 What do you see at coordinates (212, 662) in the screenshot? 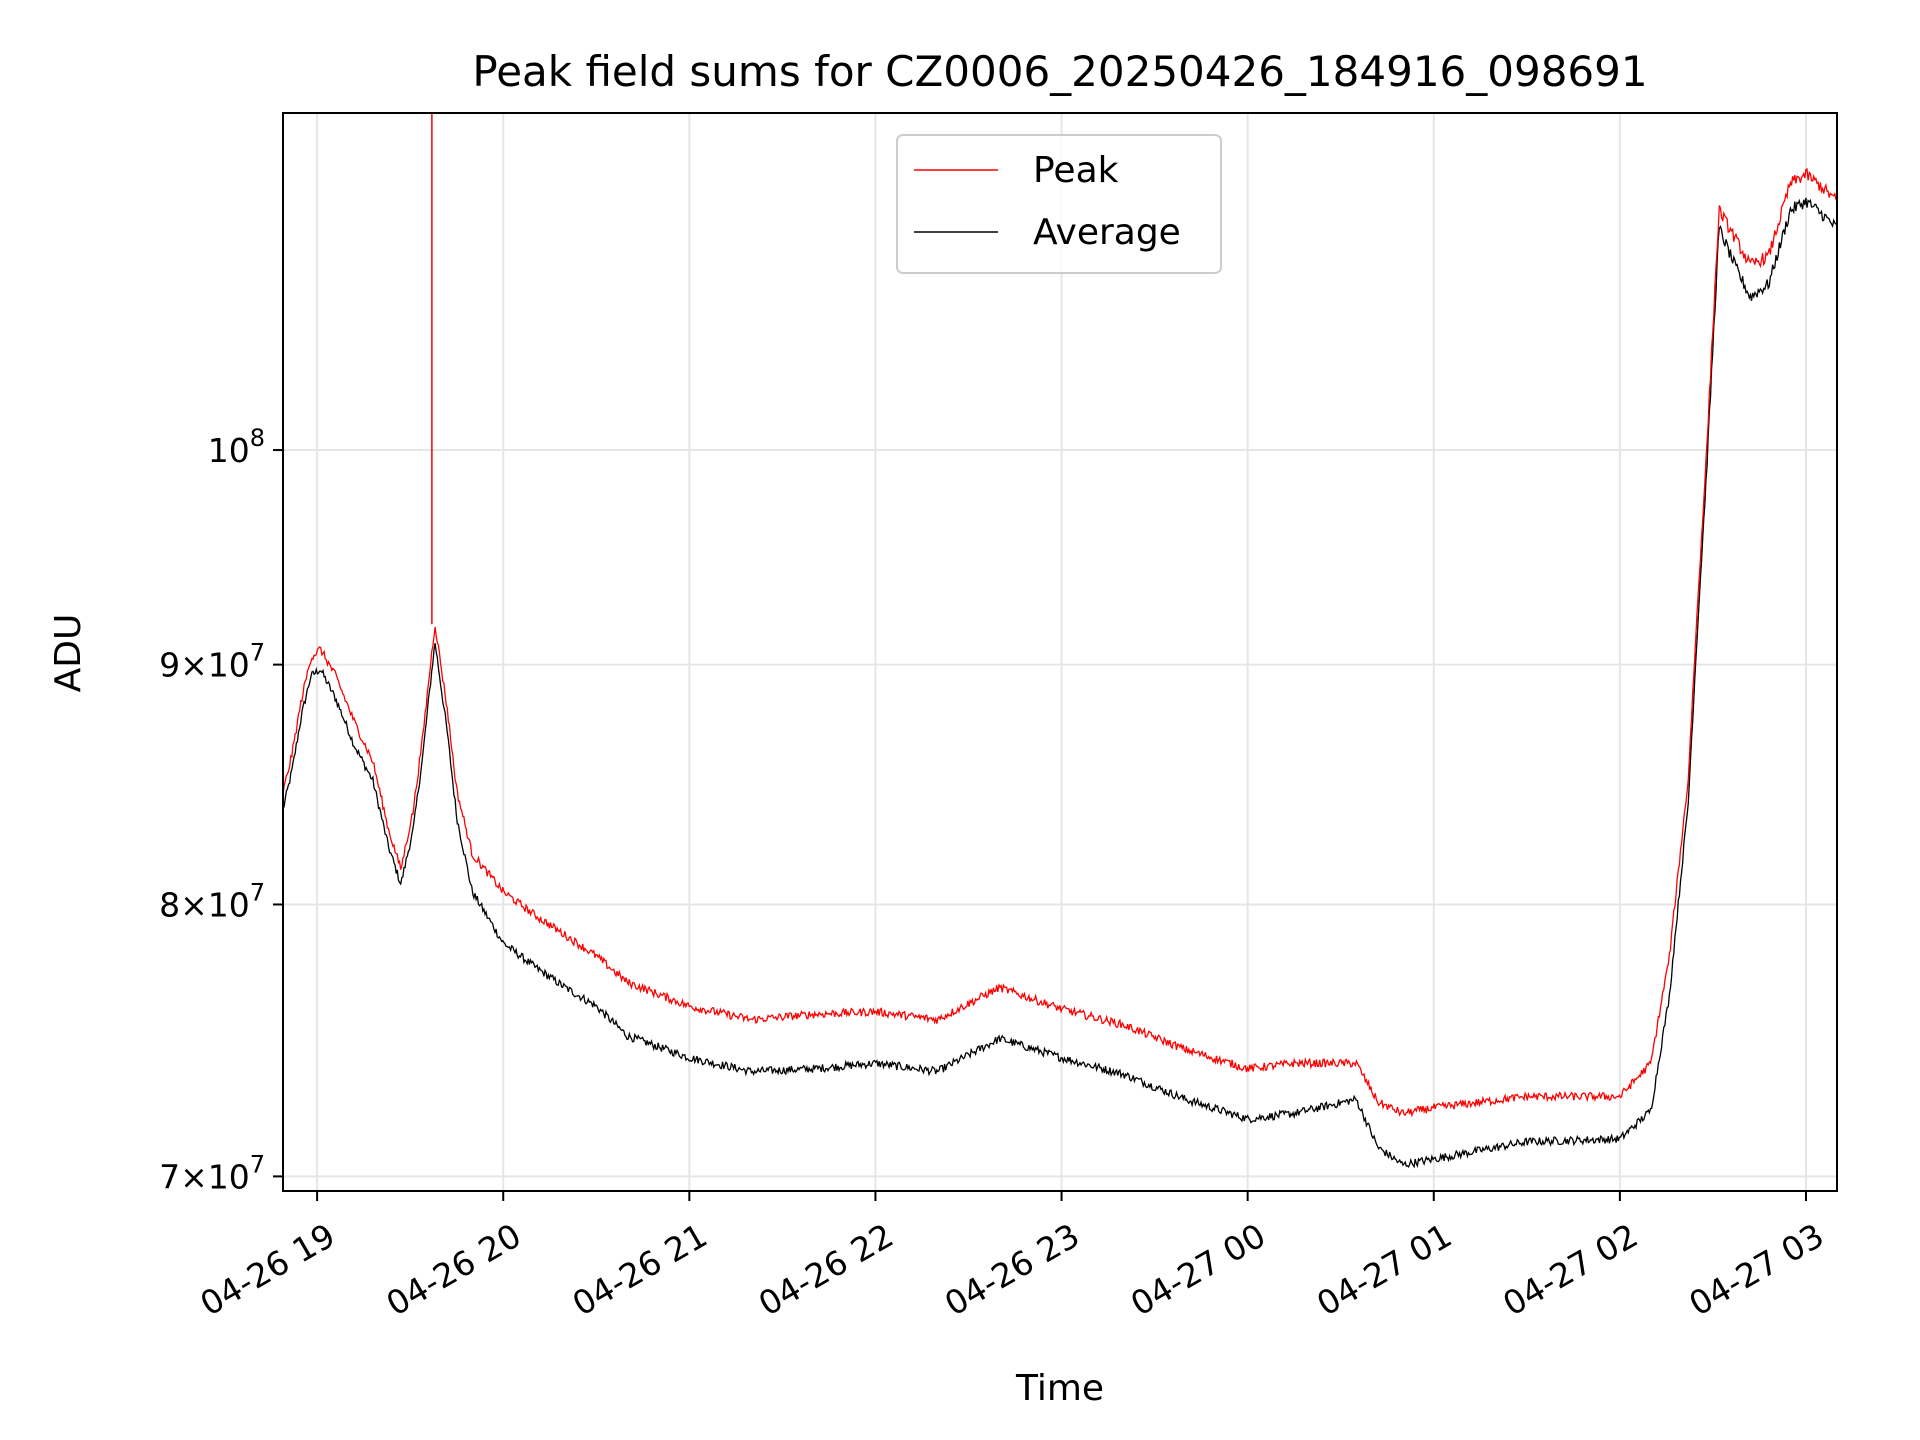
I see `y-tick-label: 9×107` at bounding box center [212, 662].